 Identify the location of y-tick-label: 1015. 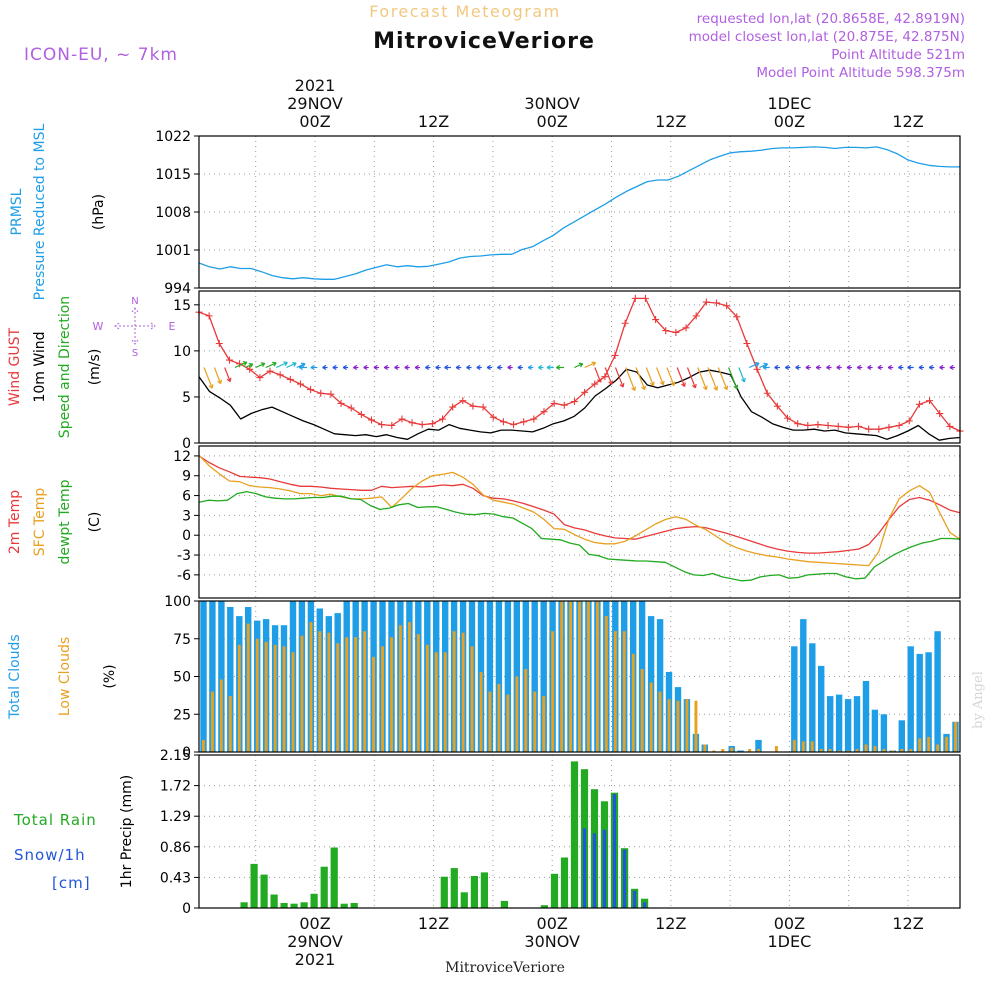
(173, 175).